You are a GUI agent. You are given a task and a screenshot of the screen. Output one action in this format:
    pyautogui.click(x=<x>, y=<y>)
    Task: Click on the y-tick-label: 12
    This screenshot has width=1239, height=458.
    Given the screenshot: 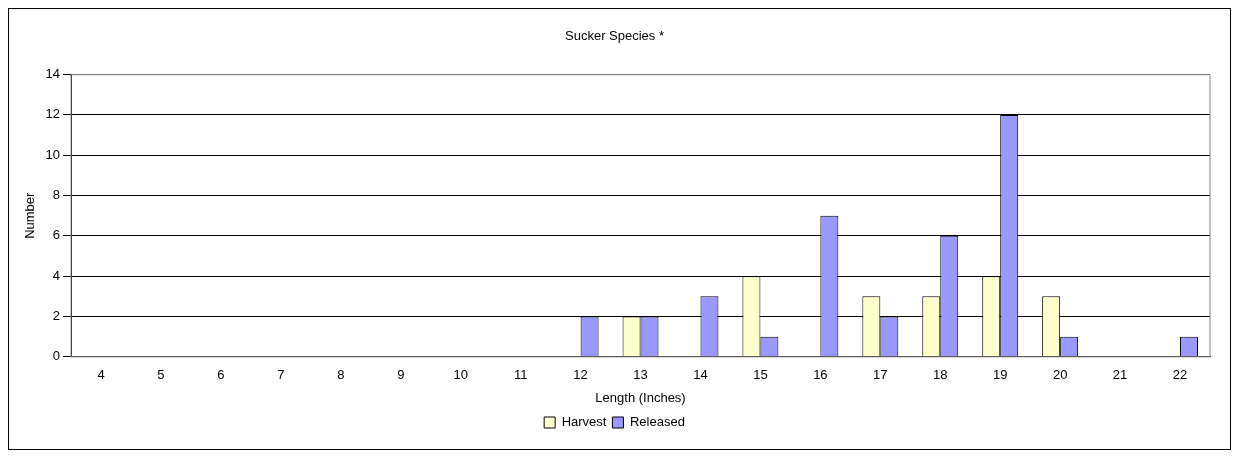 What is the action you would take?
    pyautogui.click(x=53, y=114)
    